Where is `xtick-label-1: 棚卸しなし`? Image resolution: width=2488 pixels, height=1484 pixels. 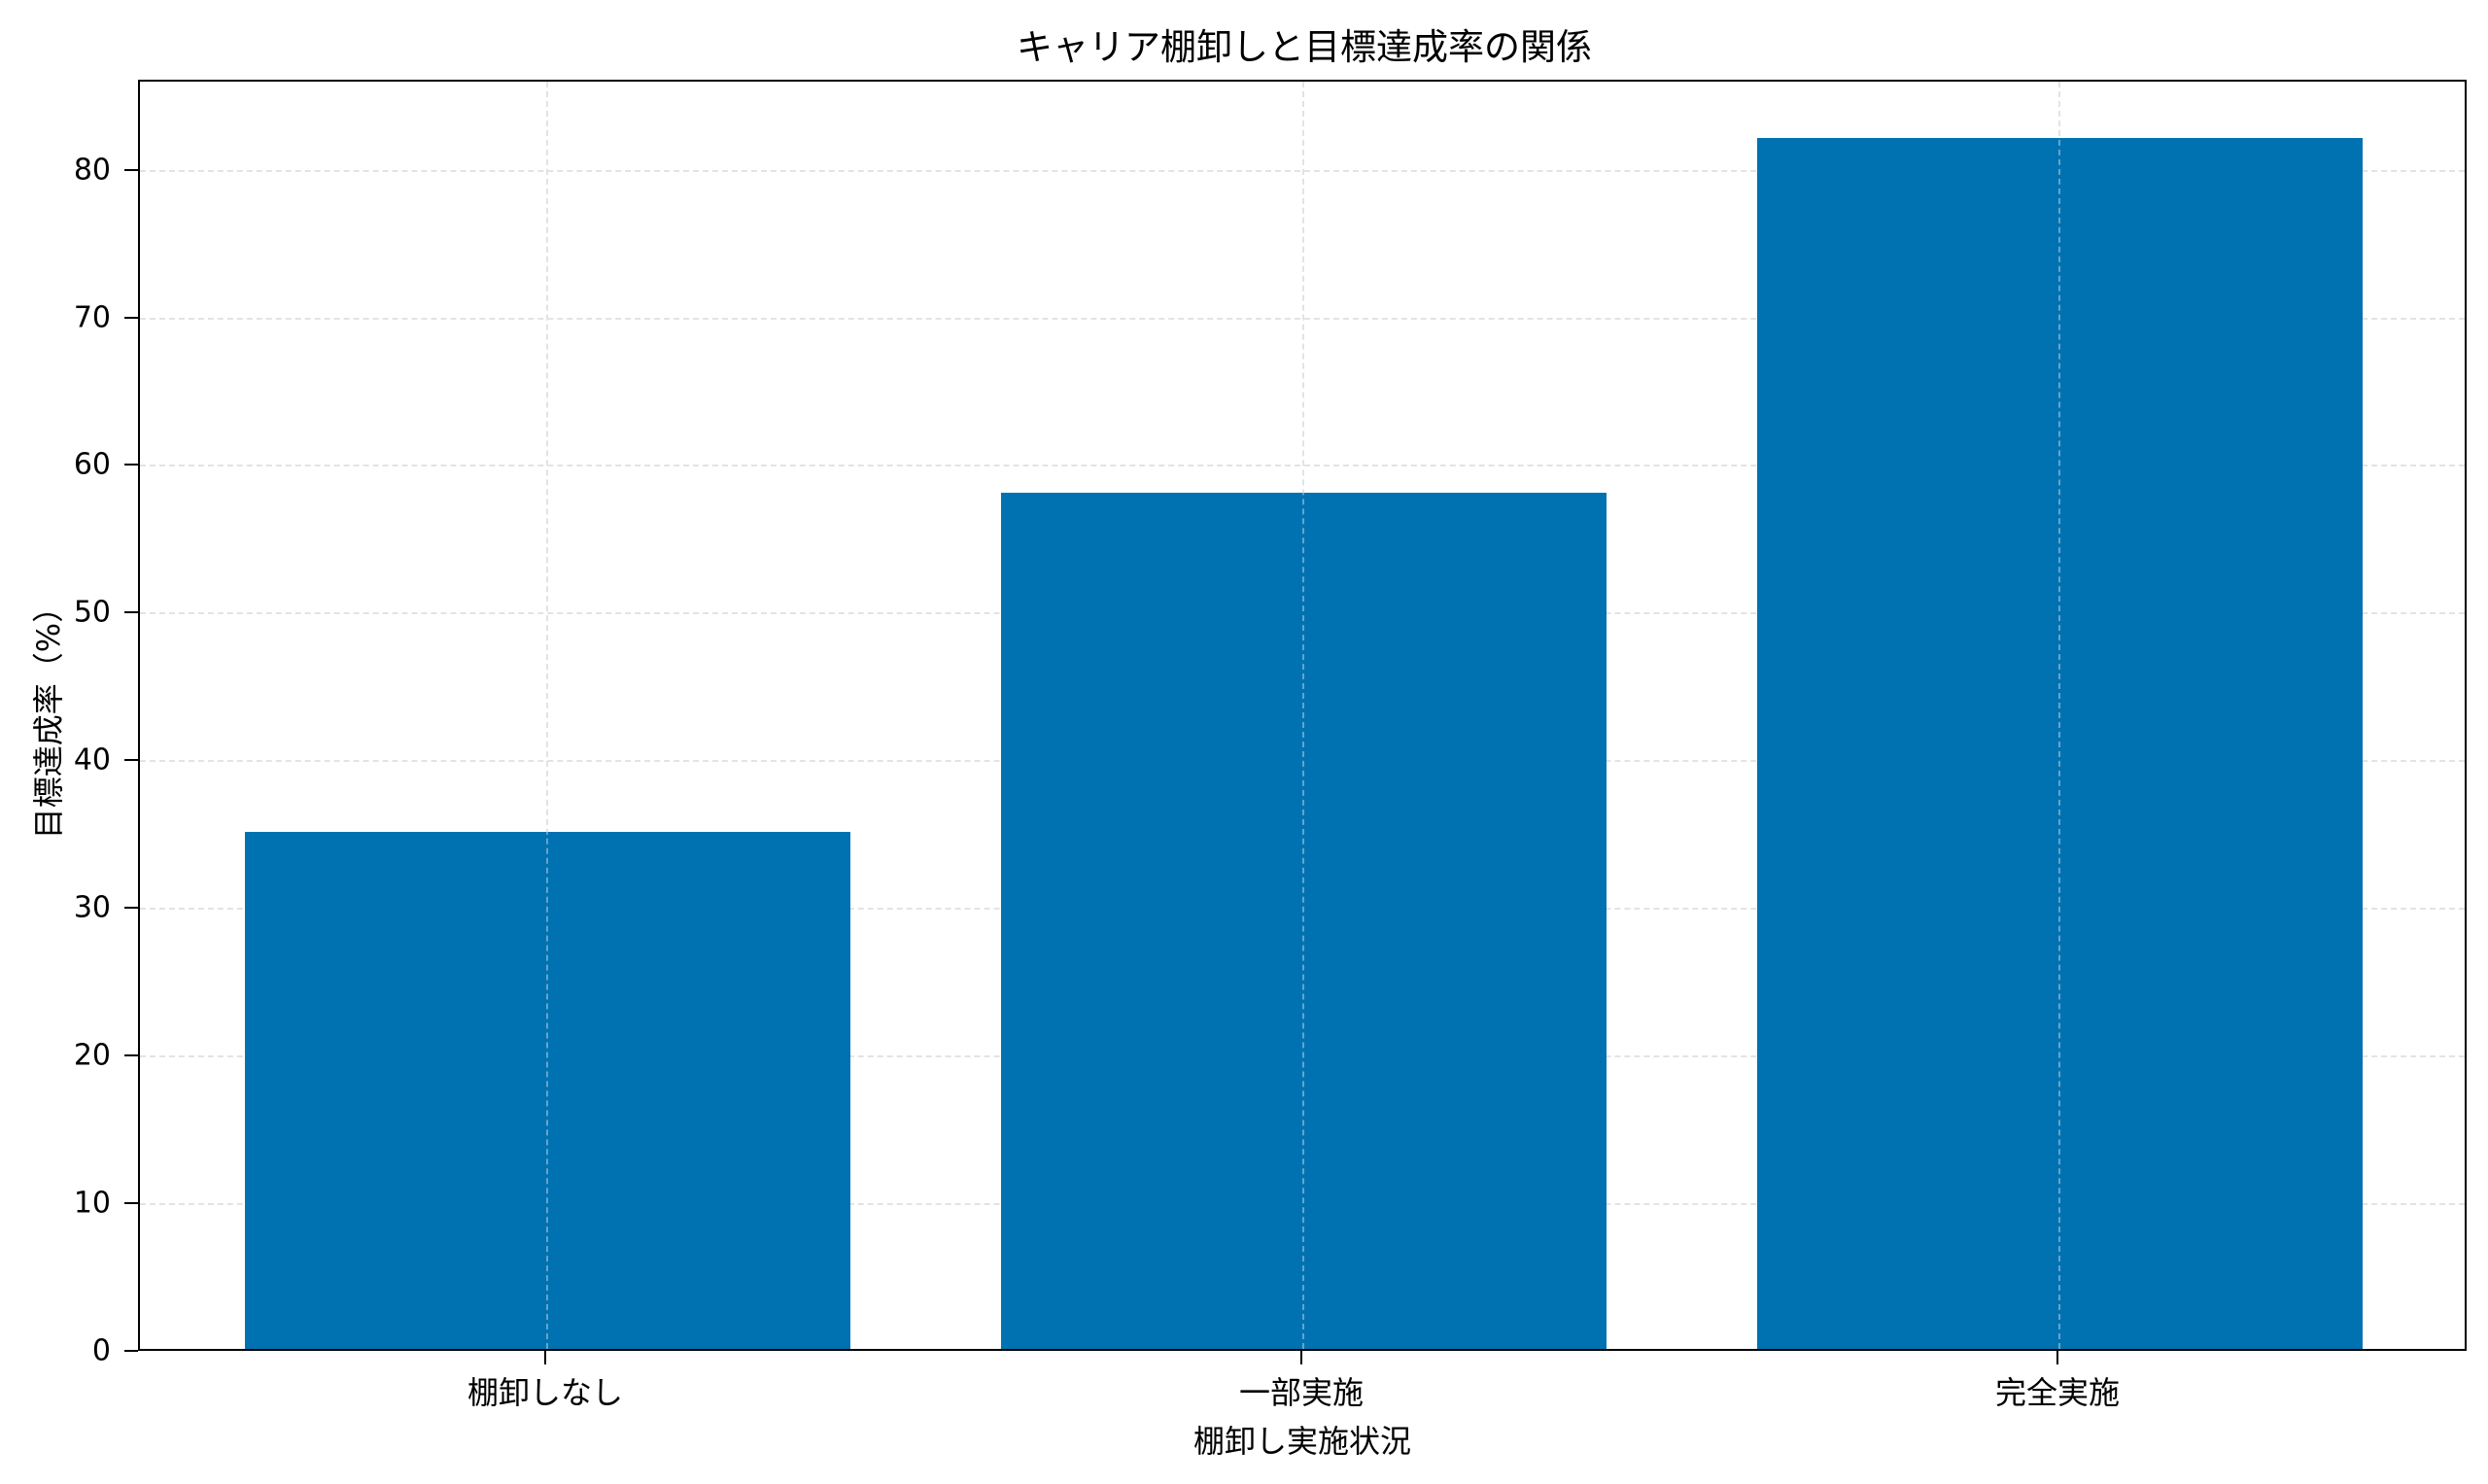 xtick-label-1: 棚卸しなし is located at coordinates (545, 1392).